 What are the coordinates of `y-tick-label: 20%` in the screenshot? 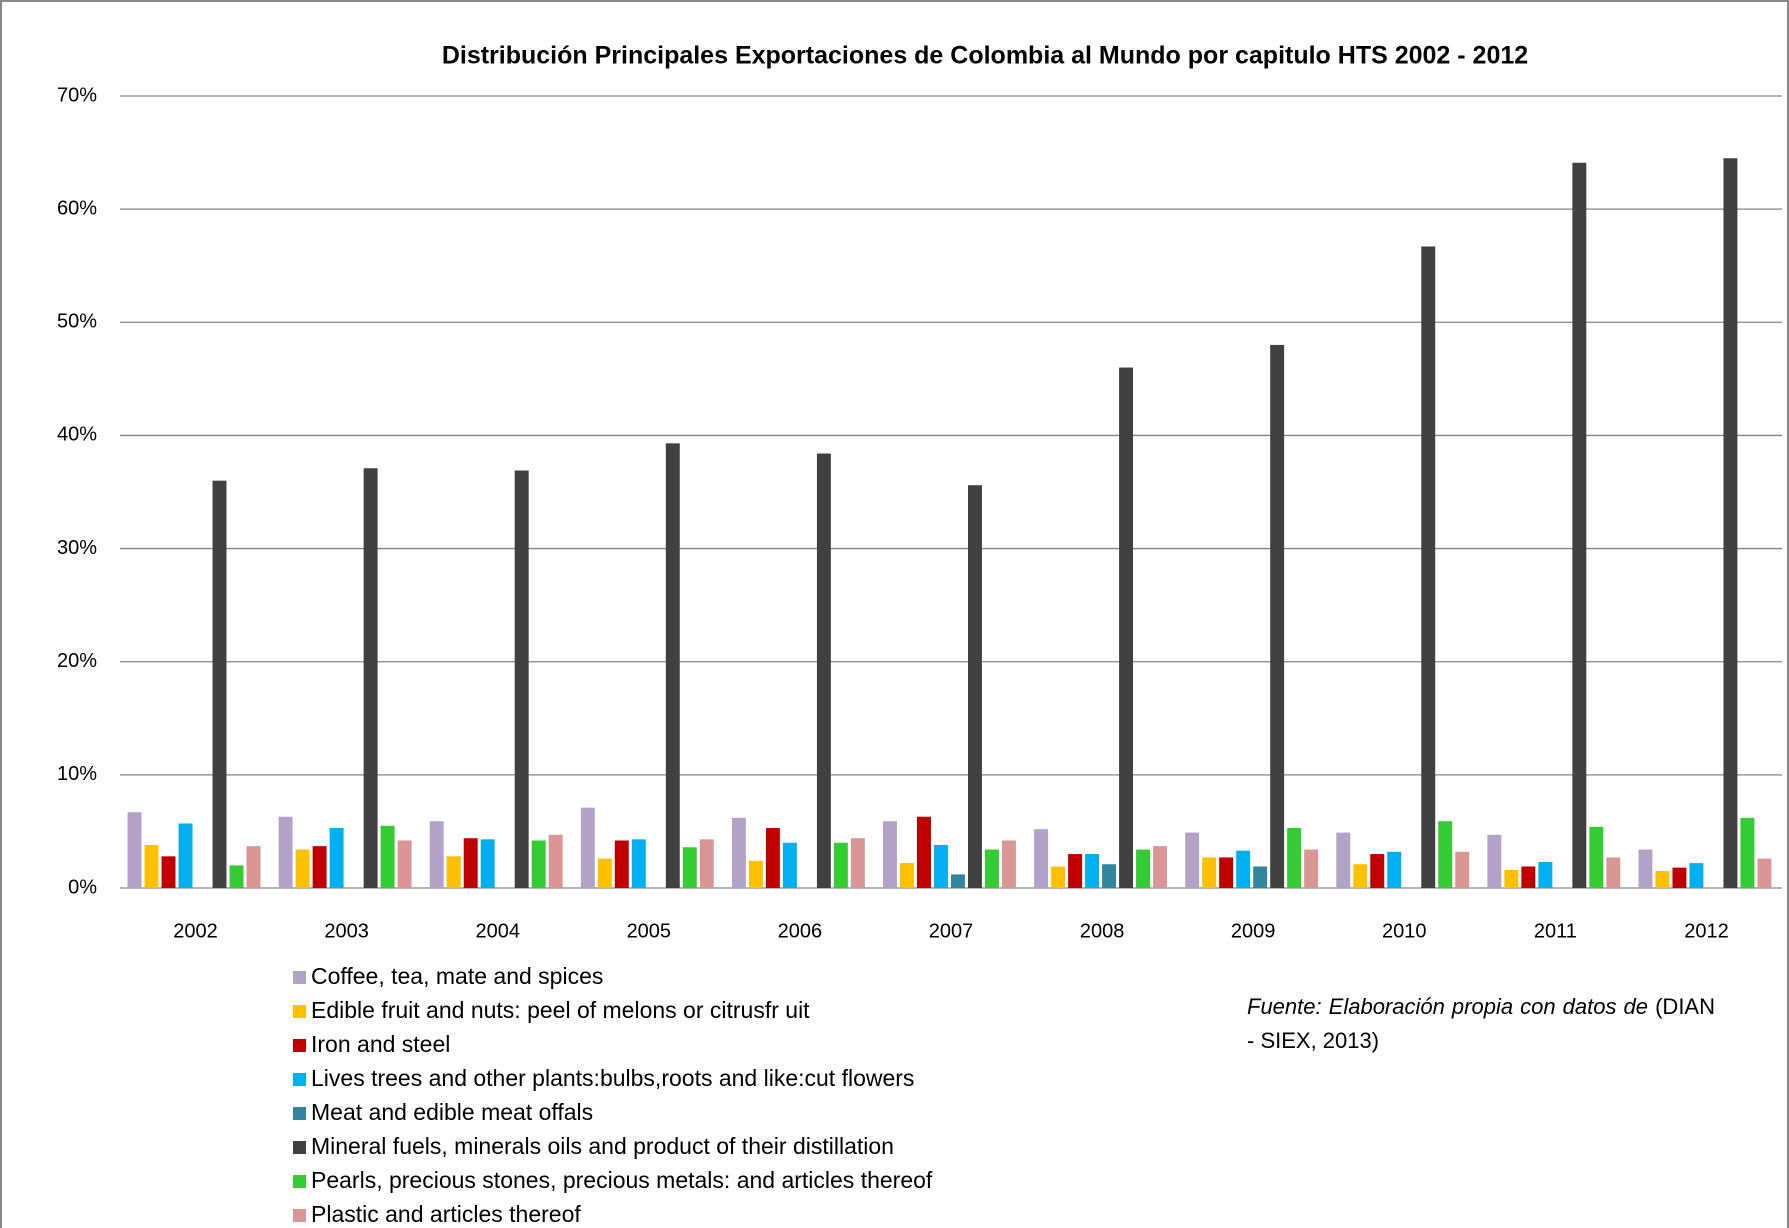 It's located at (77, 661).